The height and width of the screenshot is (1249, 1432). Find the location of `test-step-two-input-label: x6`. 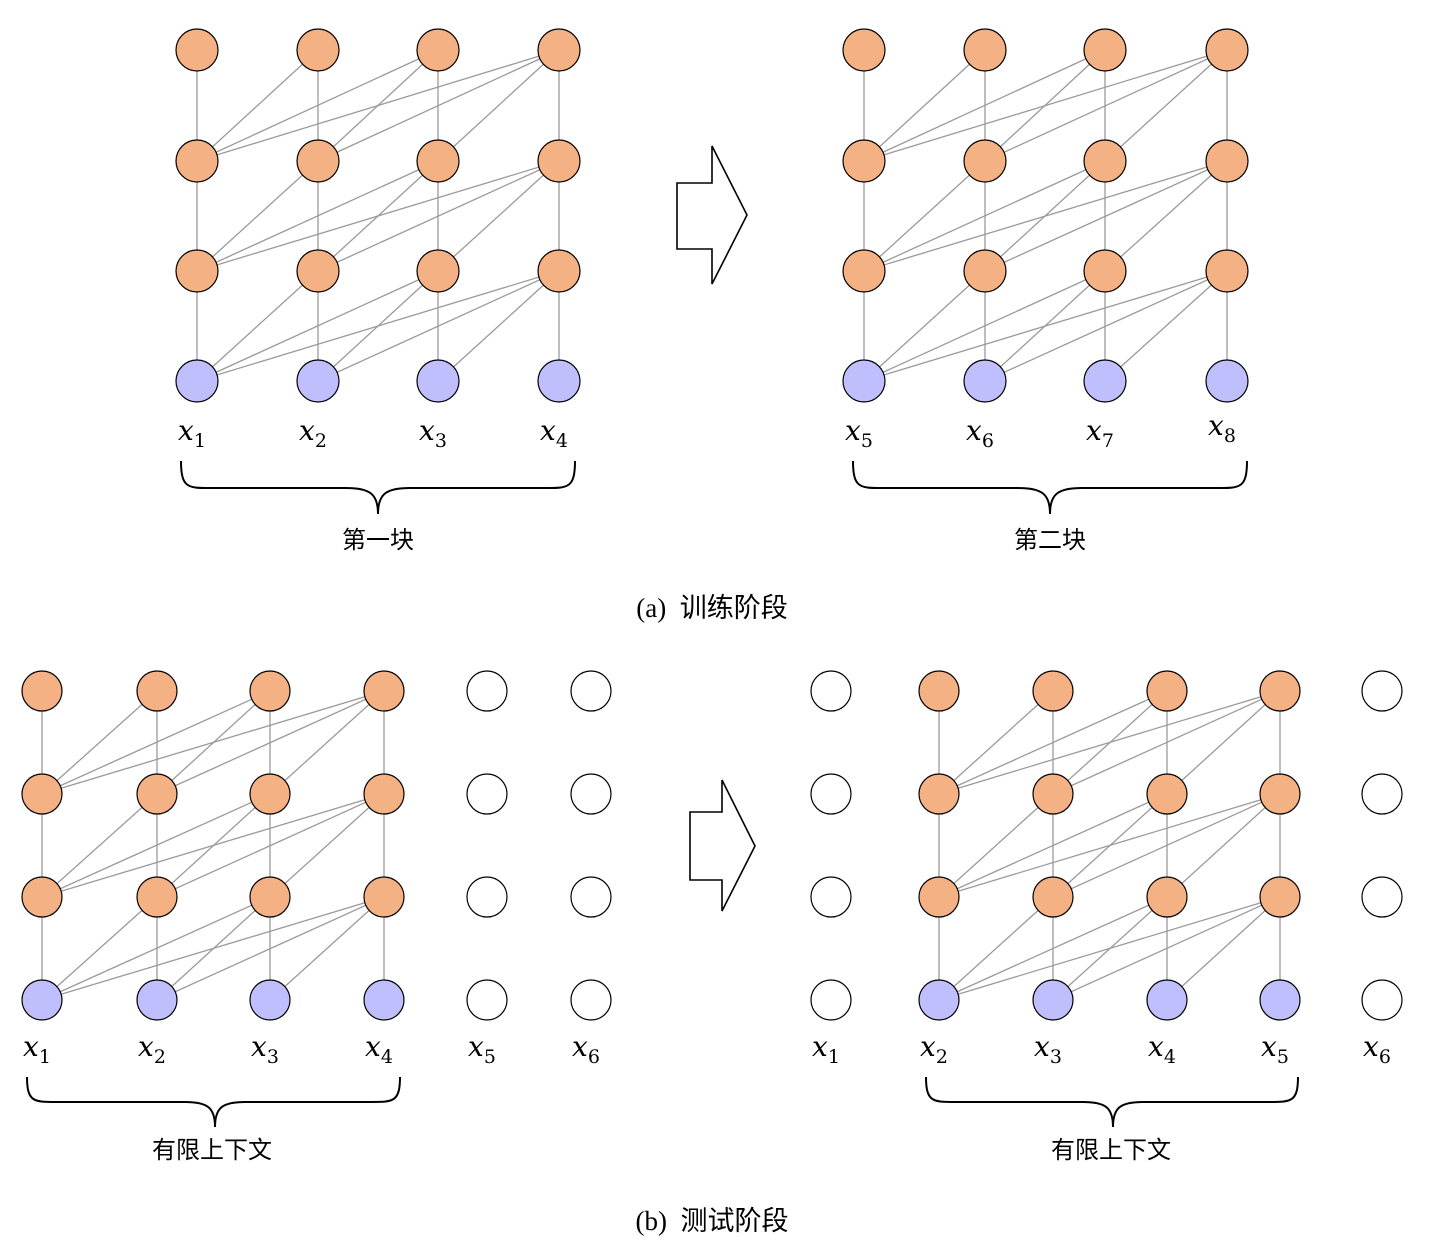

test-step-two-input-label: x6 is located at coordinates (1377, 1049).